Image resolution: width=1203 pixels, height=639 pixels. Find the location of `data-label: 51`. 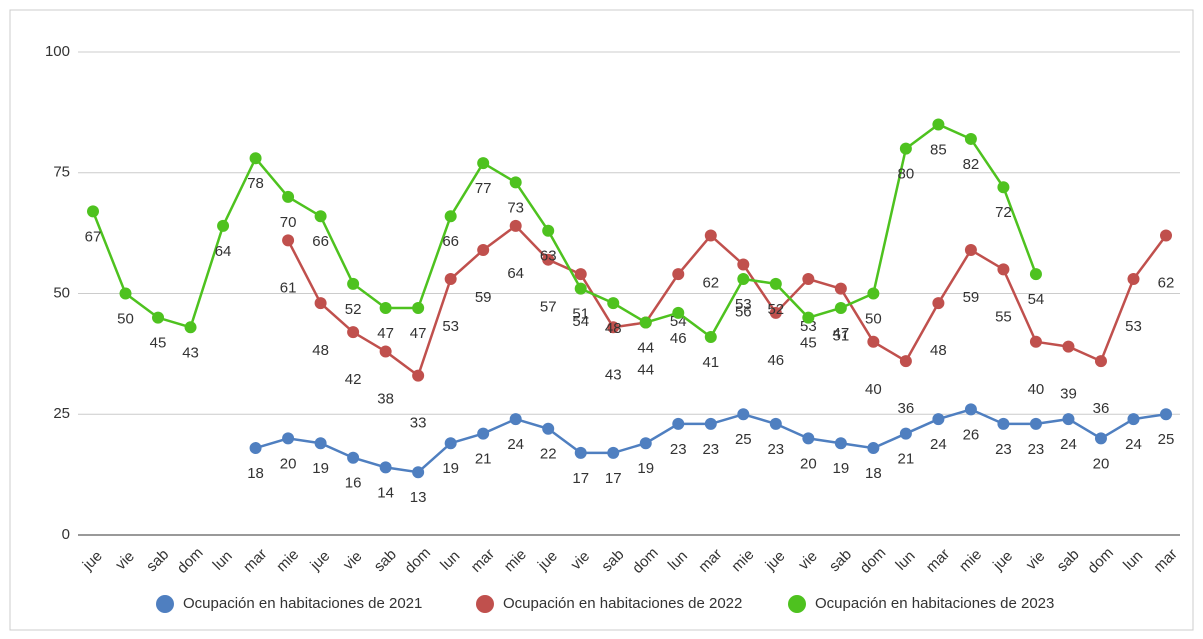

data-label: 51 is located at coordinates (580, 314).